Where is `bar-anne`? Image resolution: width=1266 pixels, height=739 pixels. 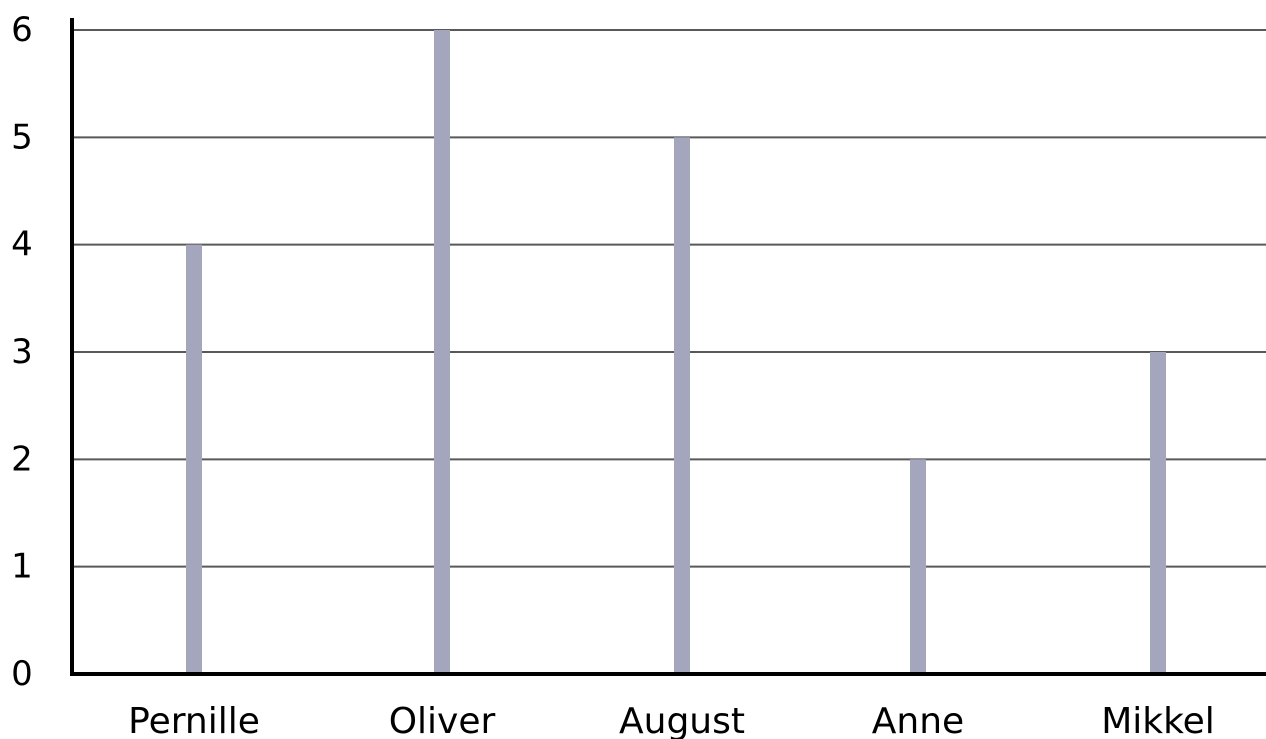 bar-anne is located at coordinates (918, 566).